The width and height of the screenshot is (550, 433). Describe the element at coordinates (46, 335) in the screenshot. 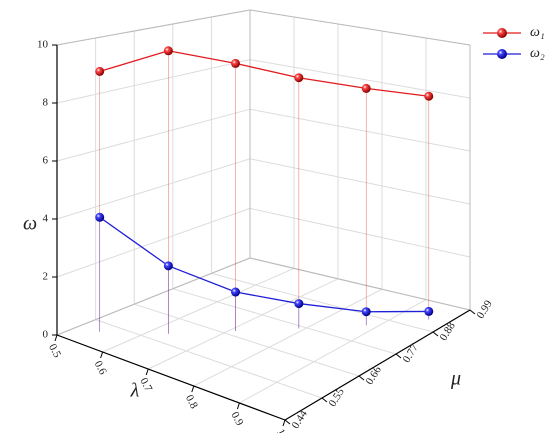

I see `z-tick-label: 0` at that location.